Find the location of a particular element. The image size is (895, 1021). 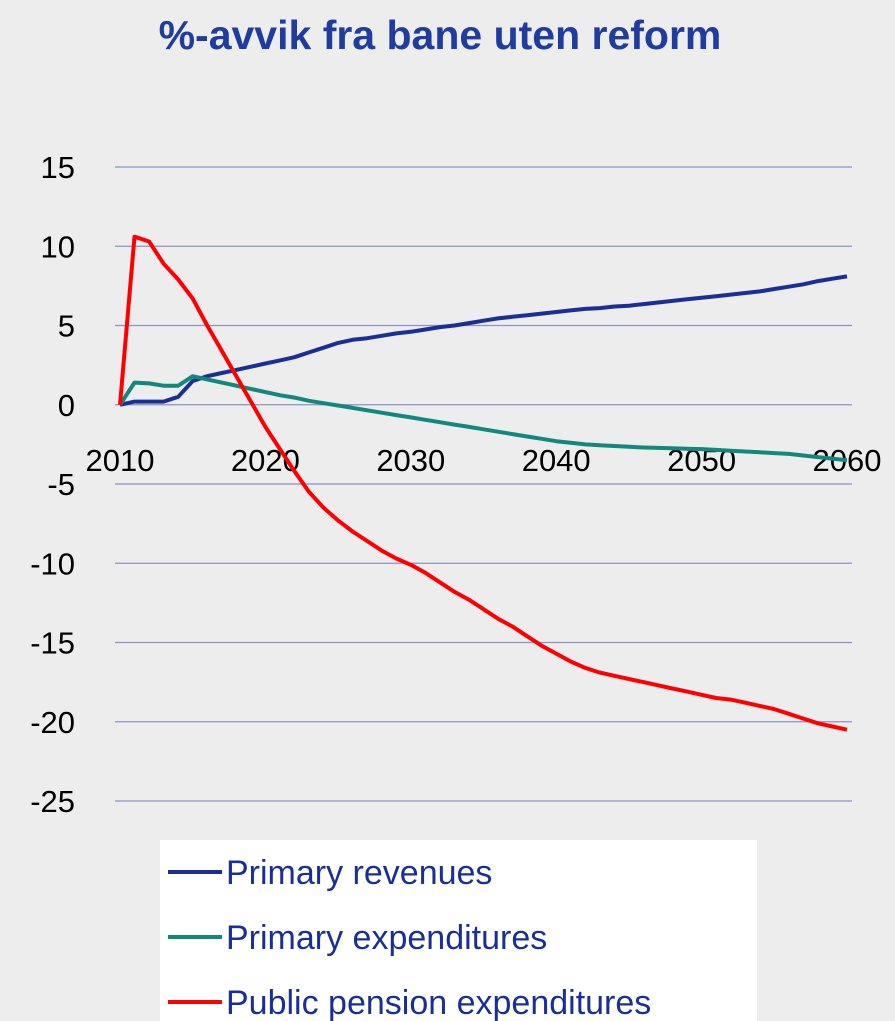

legend-label: Primary expenditures is located at coordinates (386, 938).